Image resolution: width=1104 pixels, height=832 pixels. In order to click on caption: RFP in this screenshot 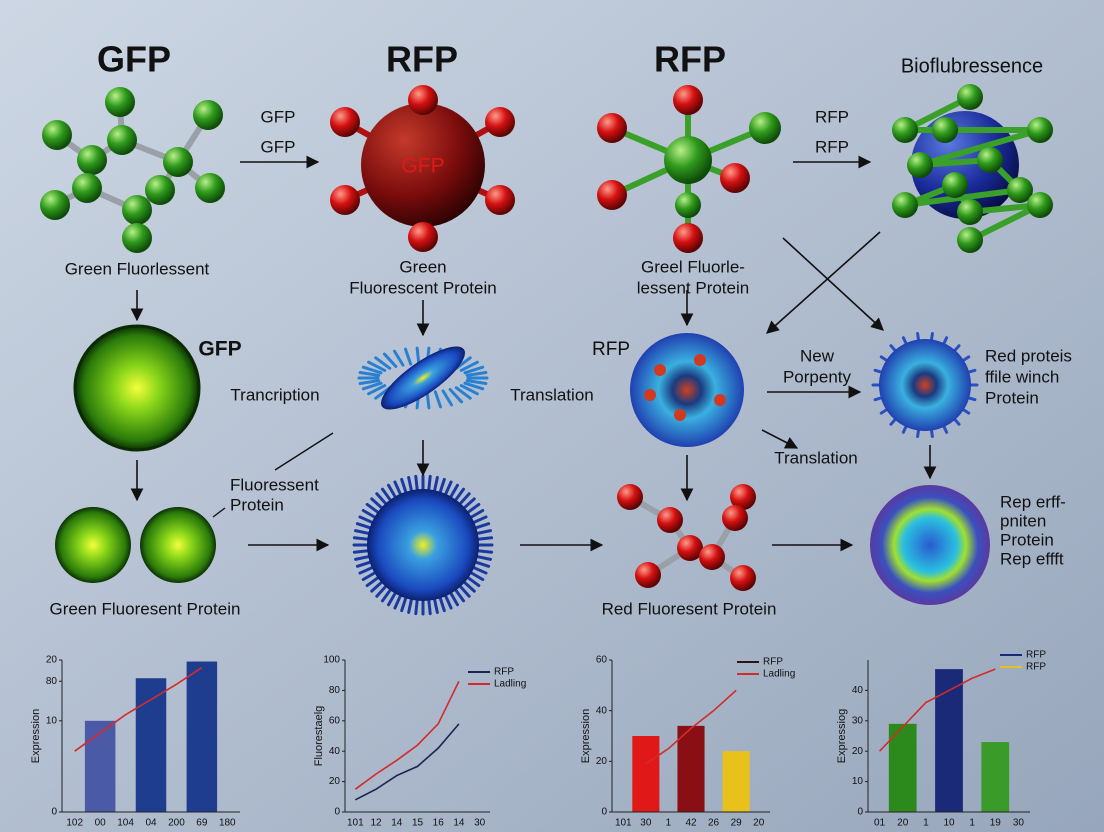, I will do `click(611, 349)`.